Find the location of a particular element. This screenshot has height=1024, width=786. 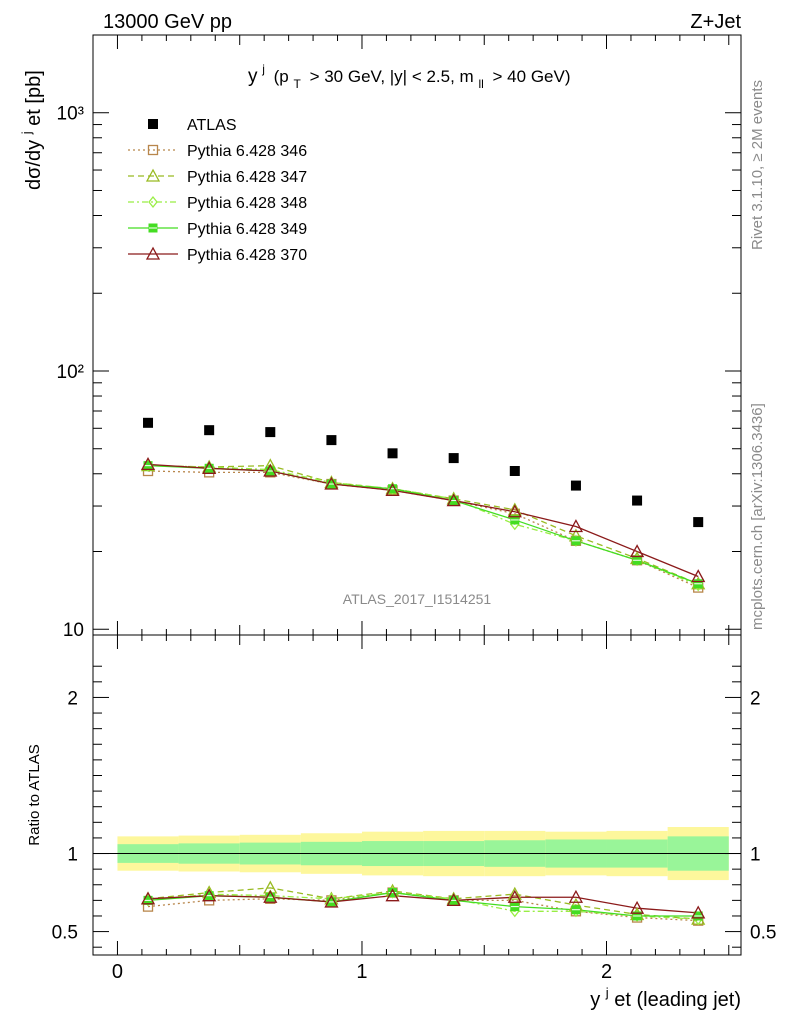

legend-label-2: Pythia 6.428 347 is located at coordinates (247, 177).